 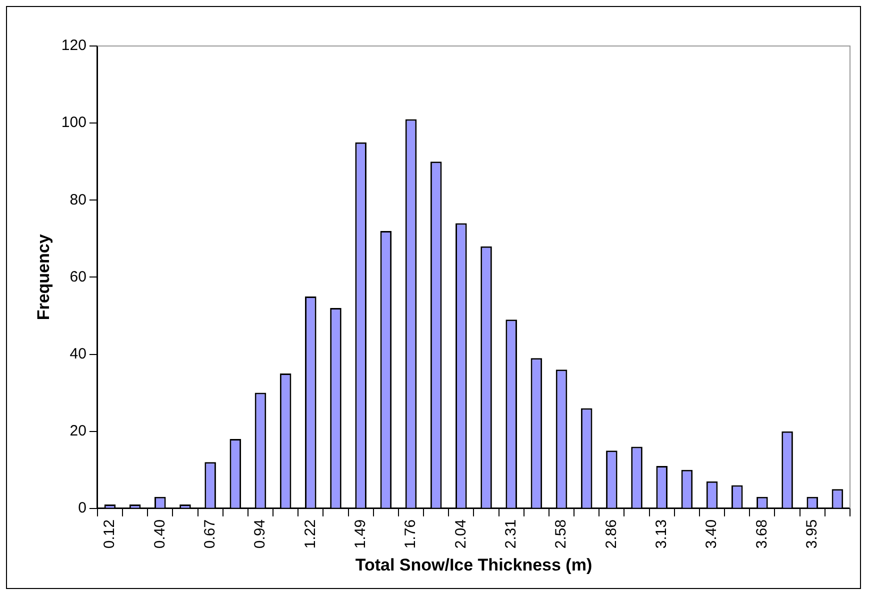 What do you see at coordinates (73, 123) in the screenshot?
I see `y-tick-label: 100` at bounding box center [73, 123].